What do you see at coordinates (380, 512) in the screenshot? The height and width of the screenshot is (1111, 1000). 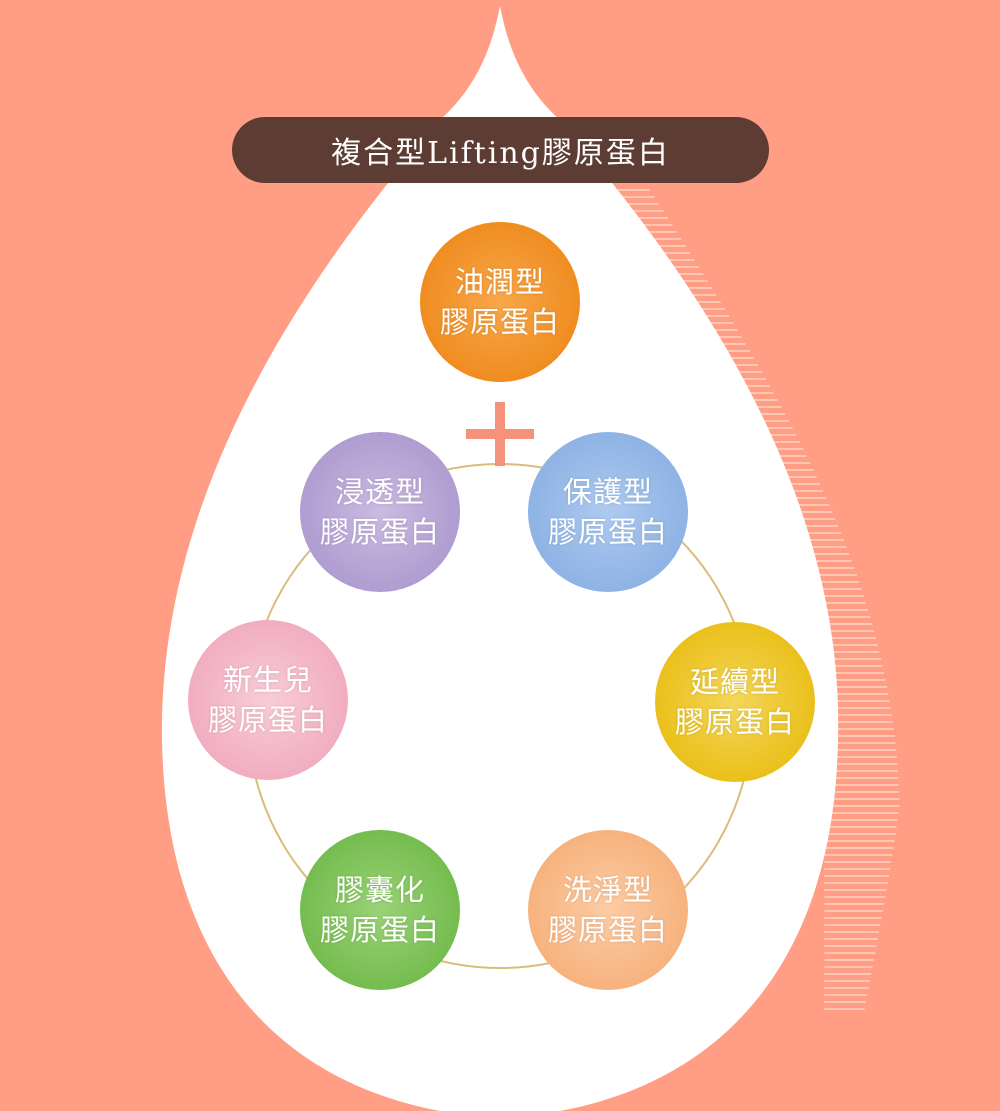 I see `penetrating-collagen-circle: 浸透型 膠原蛋白` at bounding box center [380, 512].